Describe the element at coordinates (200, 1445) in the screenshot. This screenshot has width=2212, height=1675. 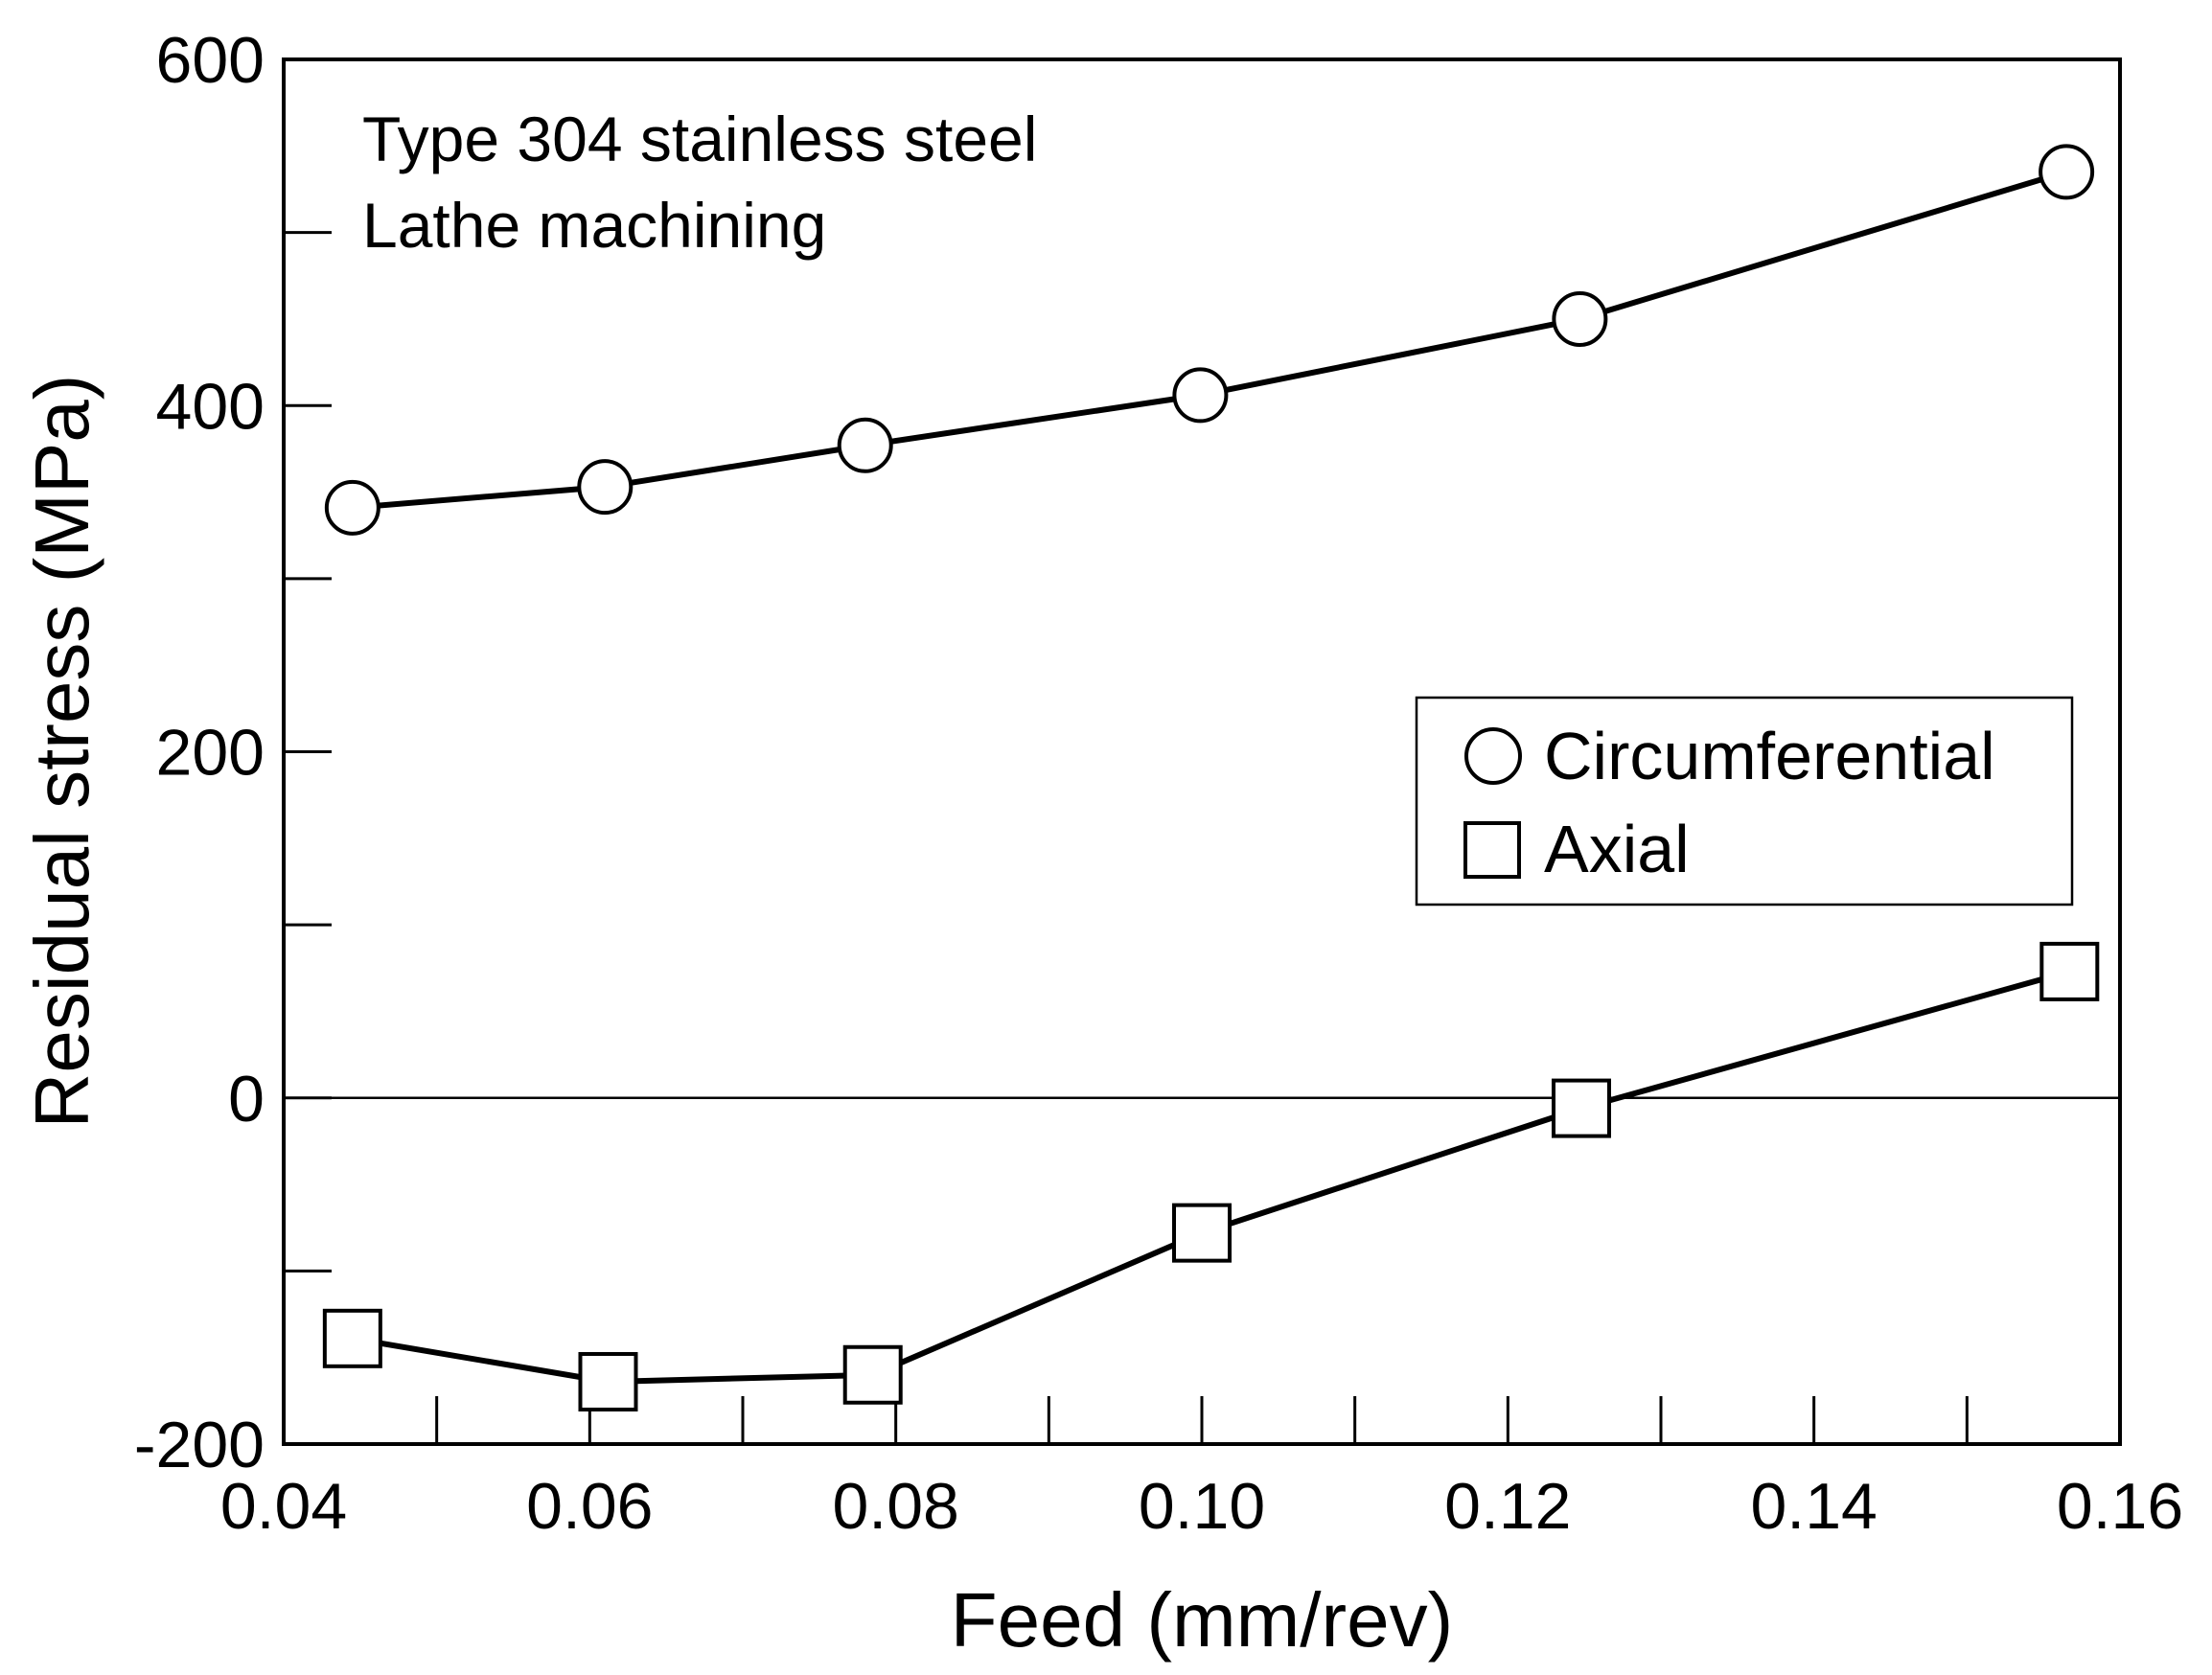
I see `y-tick-label: -200` at that location.